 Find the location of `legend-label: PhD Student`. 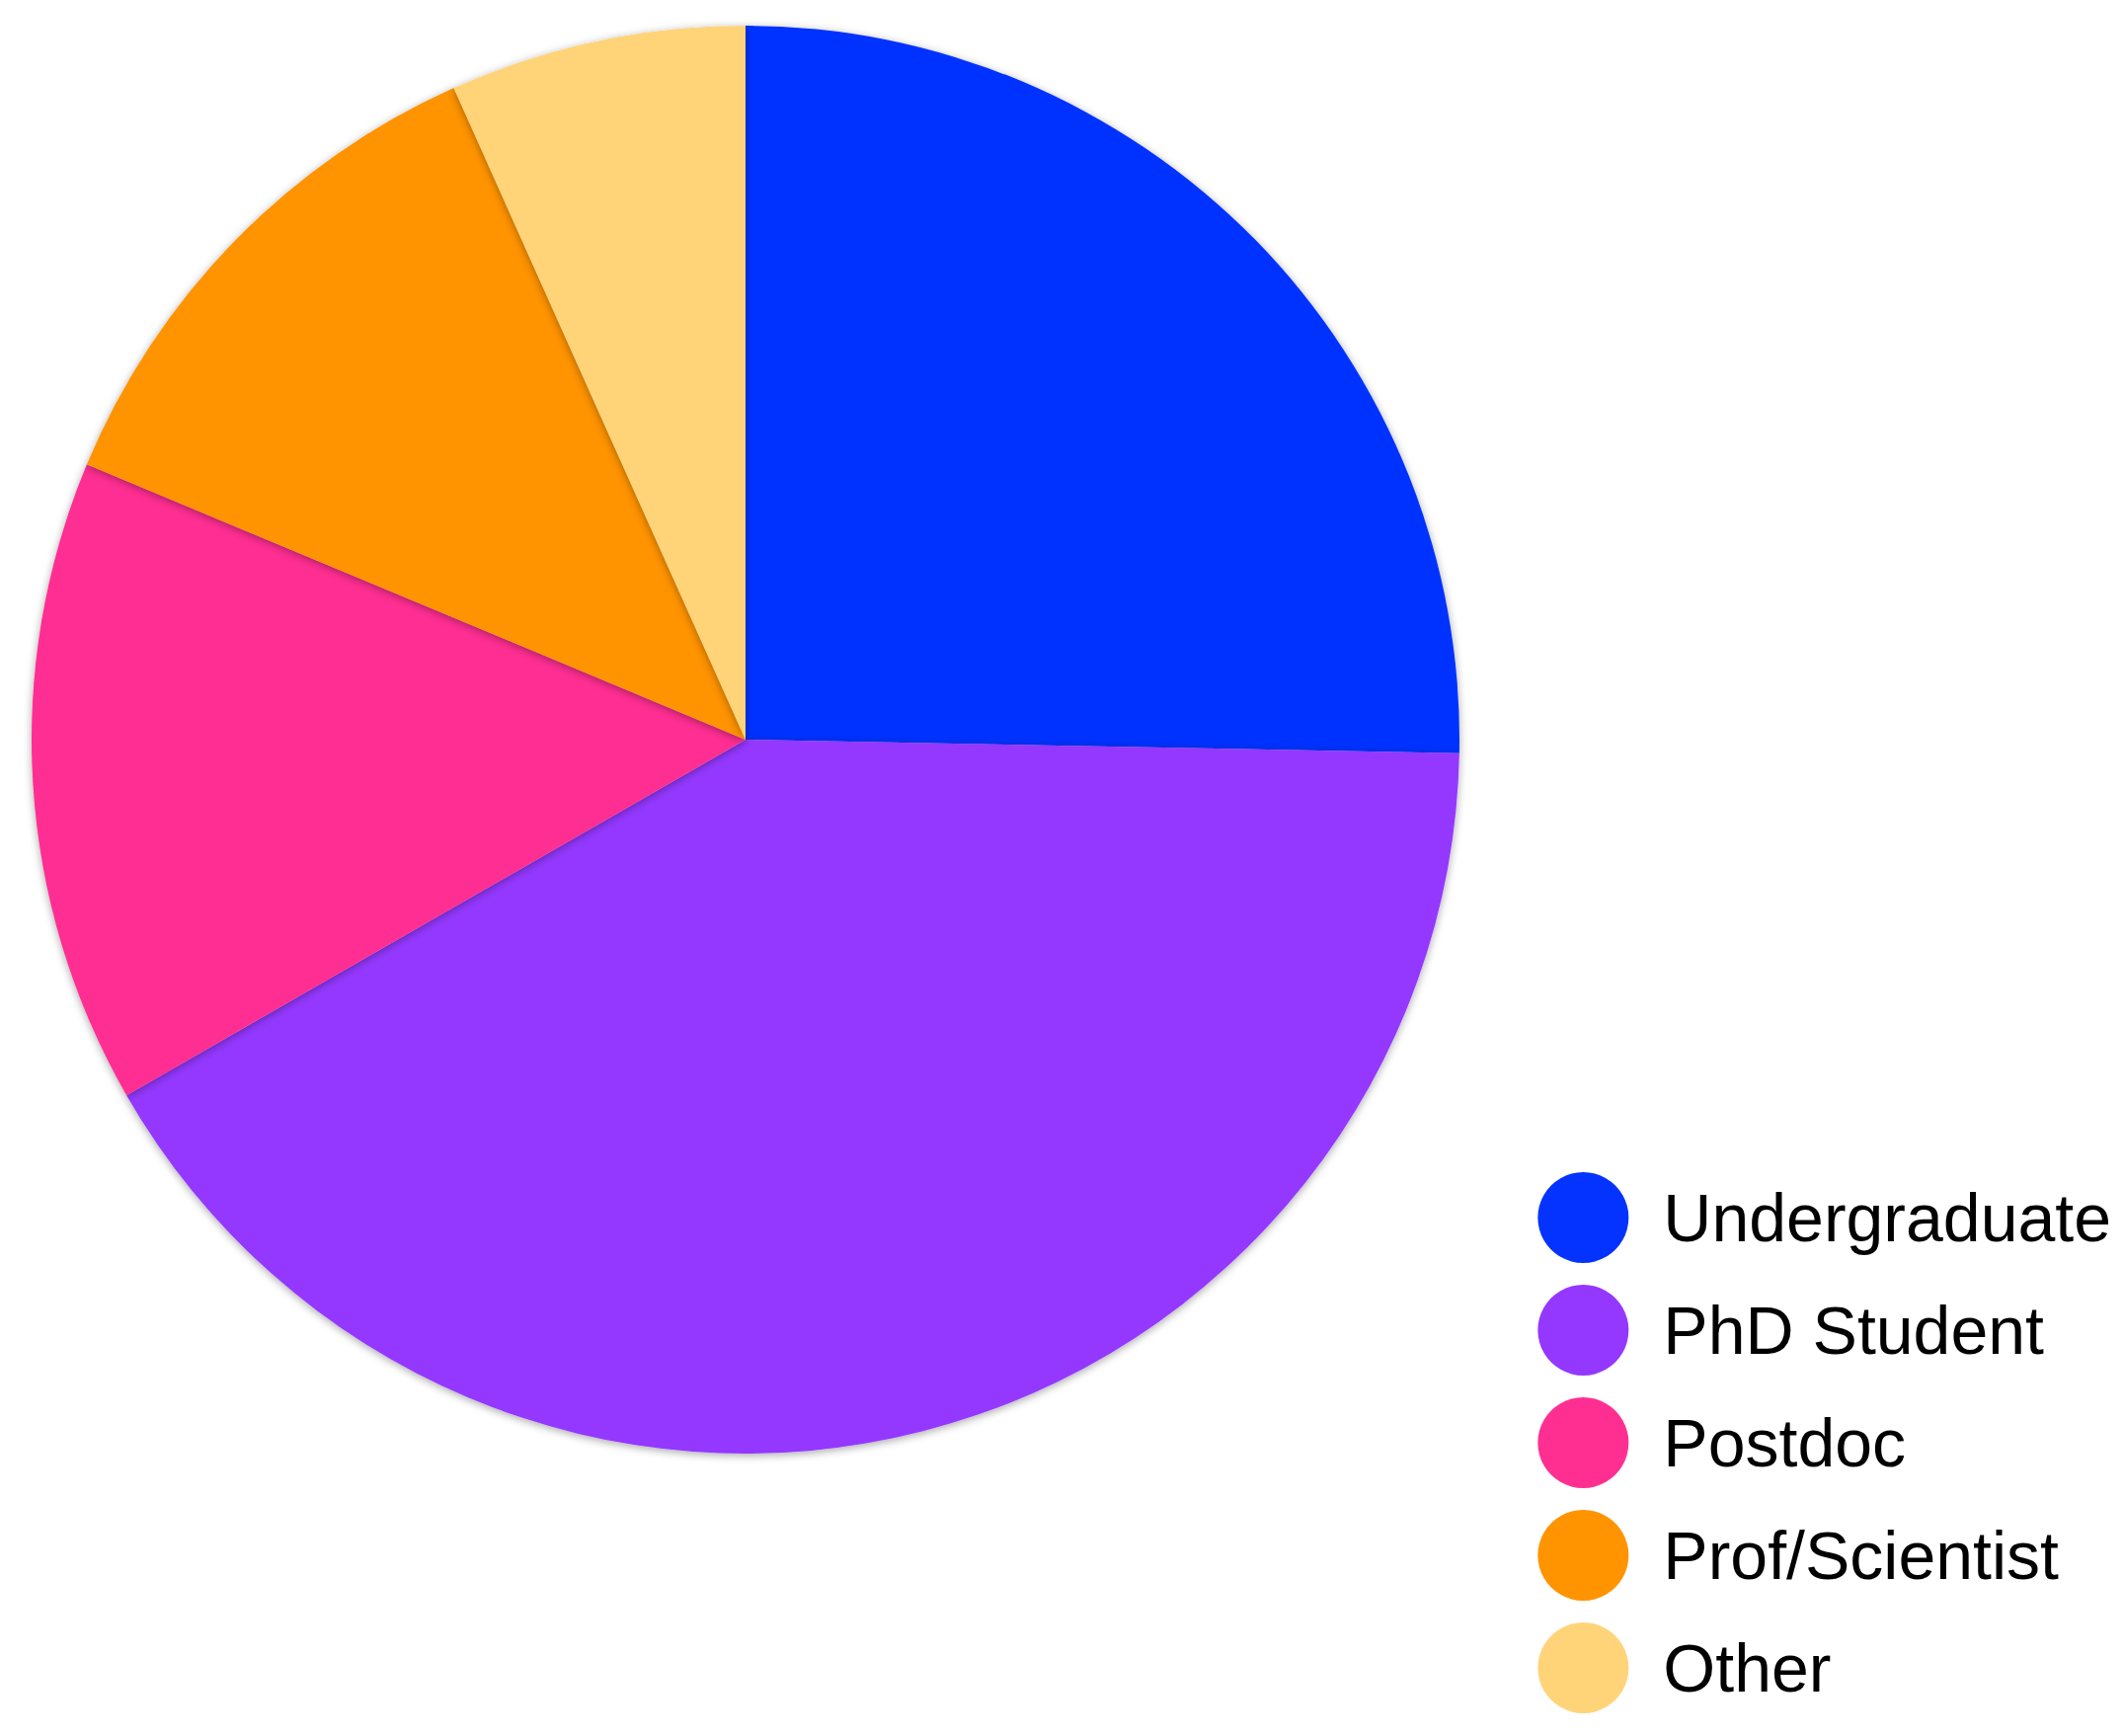

legend-label: PhD Student is located at coordinates (1854, 1330).